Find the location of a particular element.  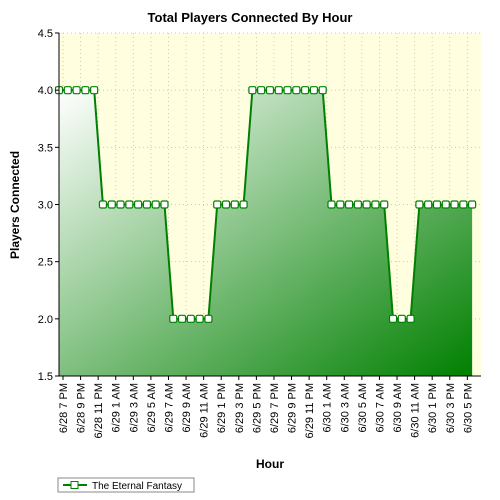

x-tick-label: 6/29 7 PM is located at coordinates (275, 408).